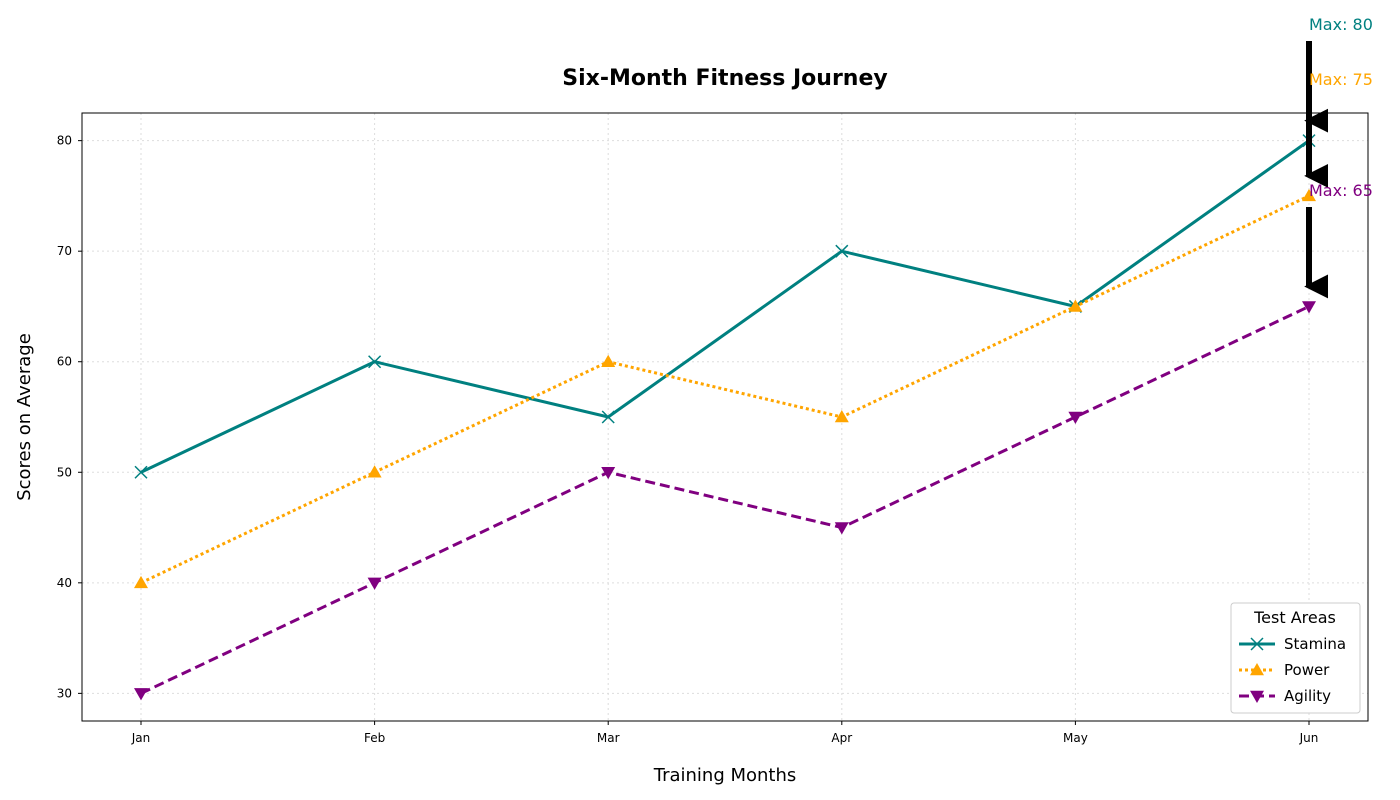 The height and width of the screenshot is (800, 1400). Describe the element at coordinates (1307, 696) in the screenshot. I see `legend-label-agility: Agility` at that location.